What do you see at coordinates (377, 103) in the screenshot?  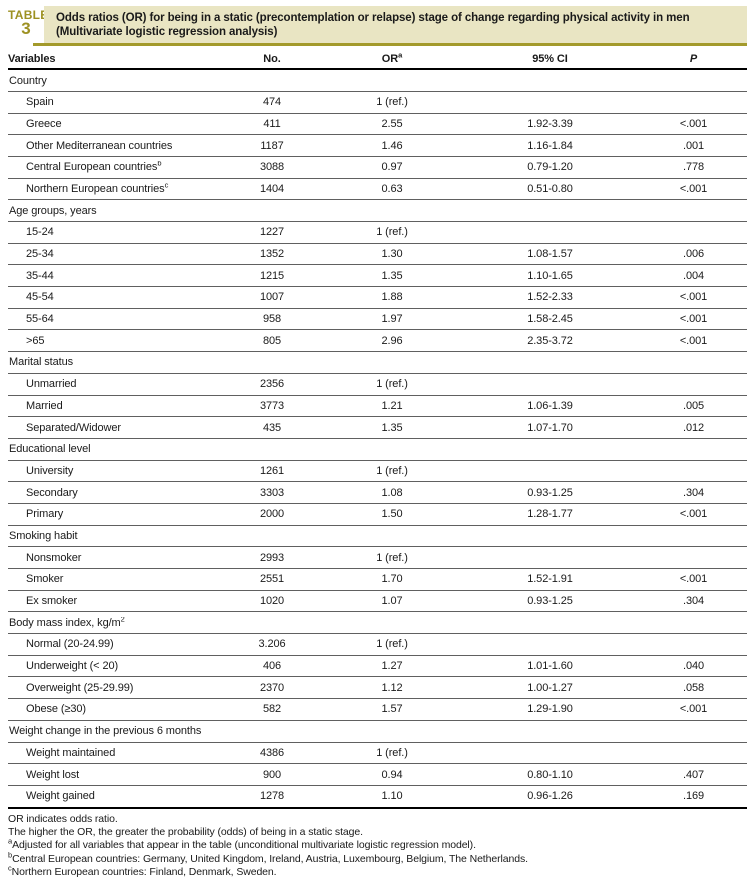 I see `table-row: Spain 474 1 (ref.)` at bounding box center [377, 103].